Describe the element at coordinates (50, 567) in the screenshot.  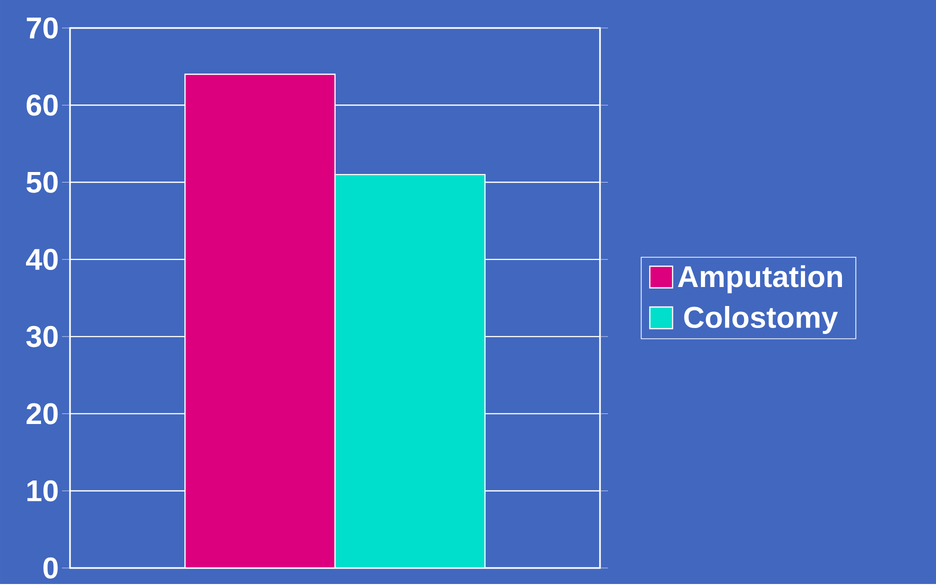
I see `y-tick-label: 0` at that location.